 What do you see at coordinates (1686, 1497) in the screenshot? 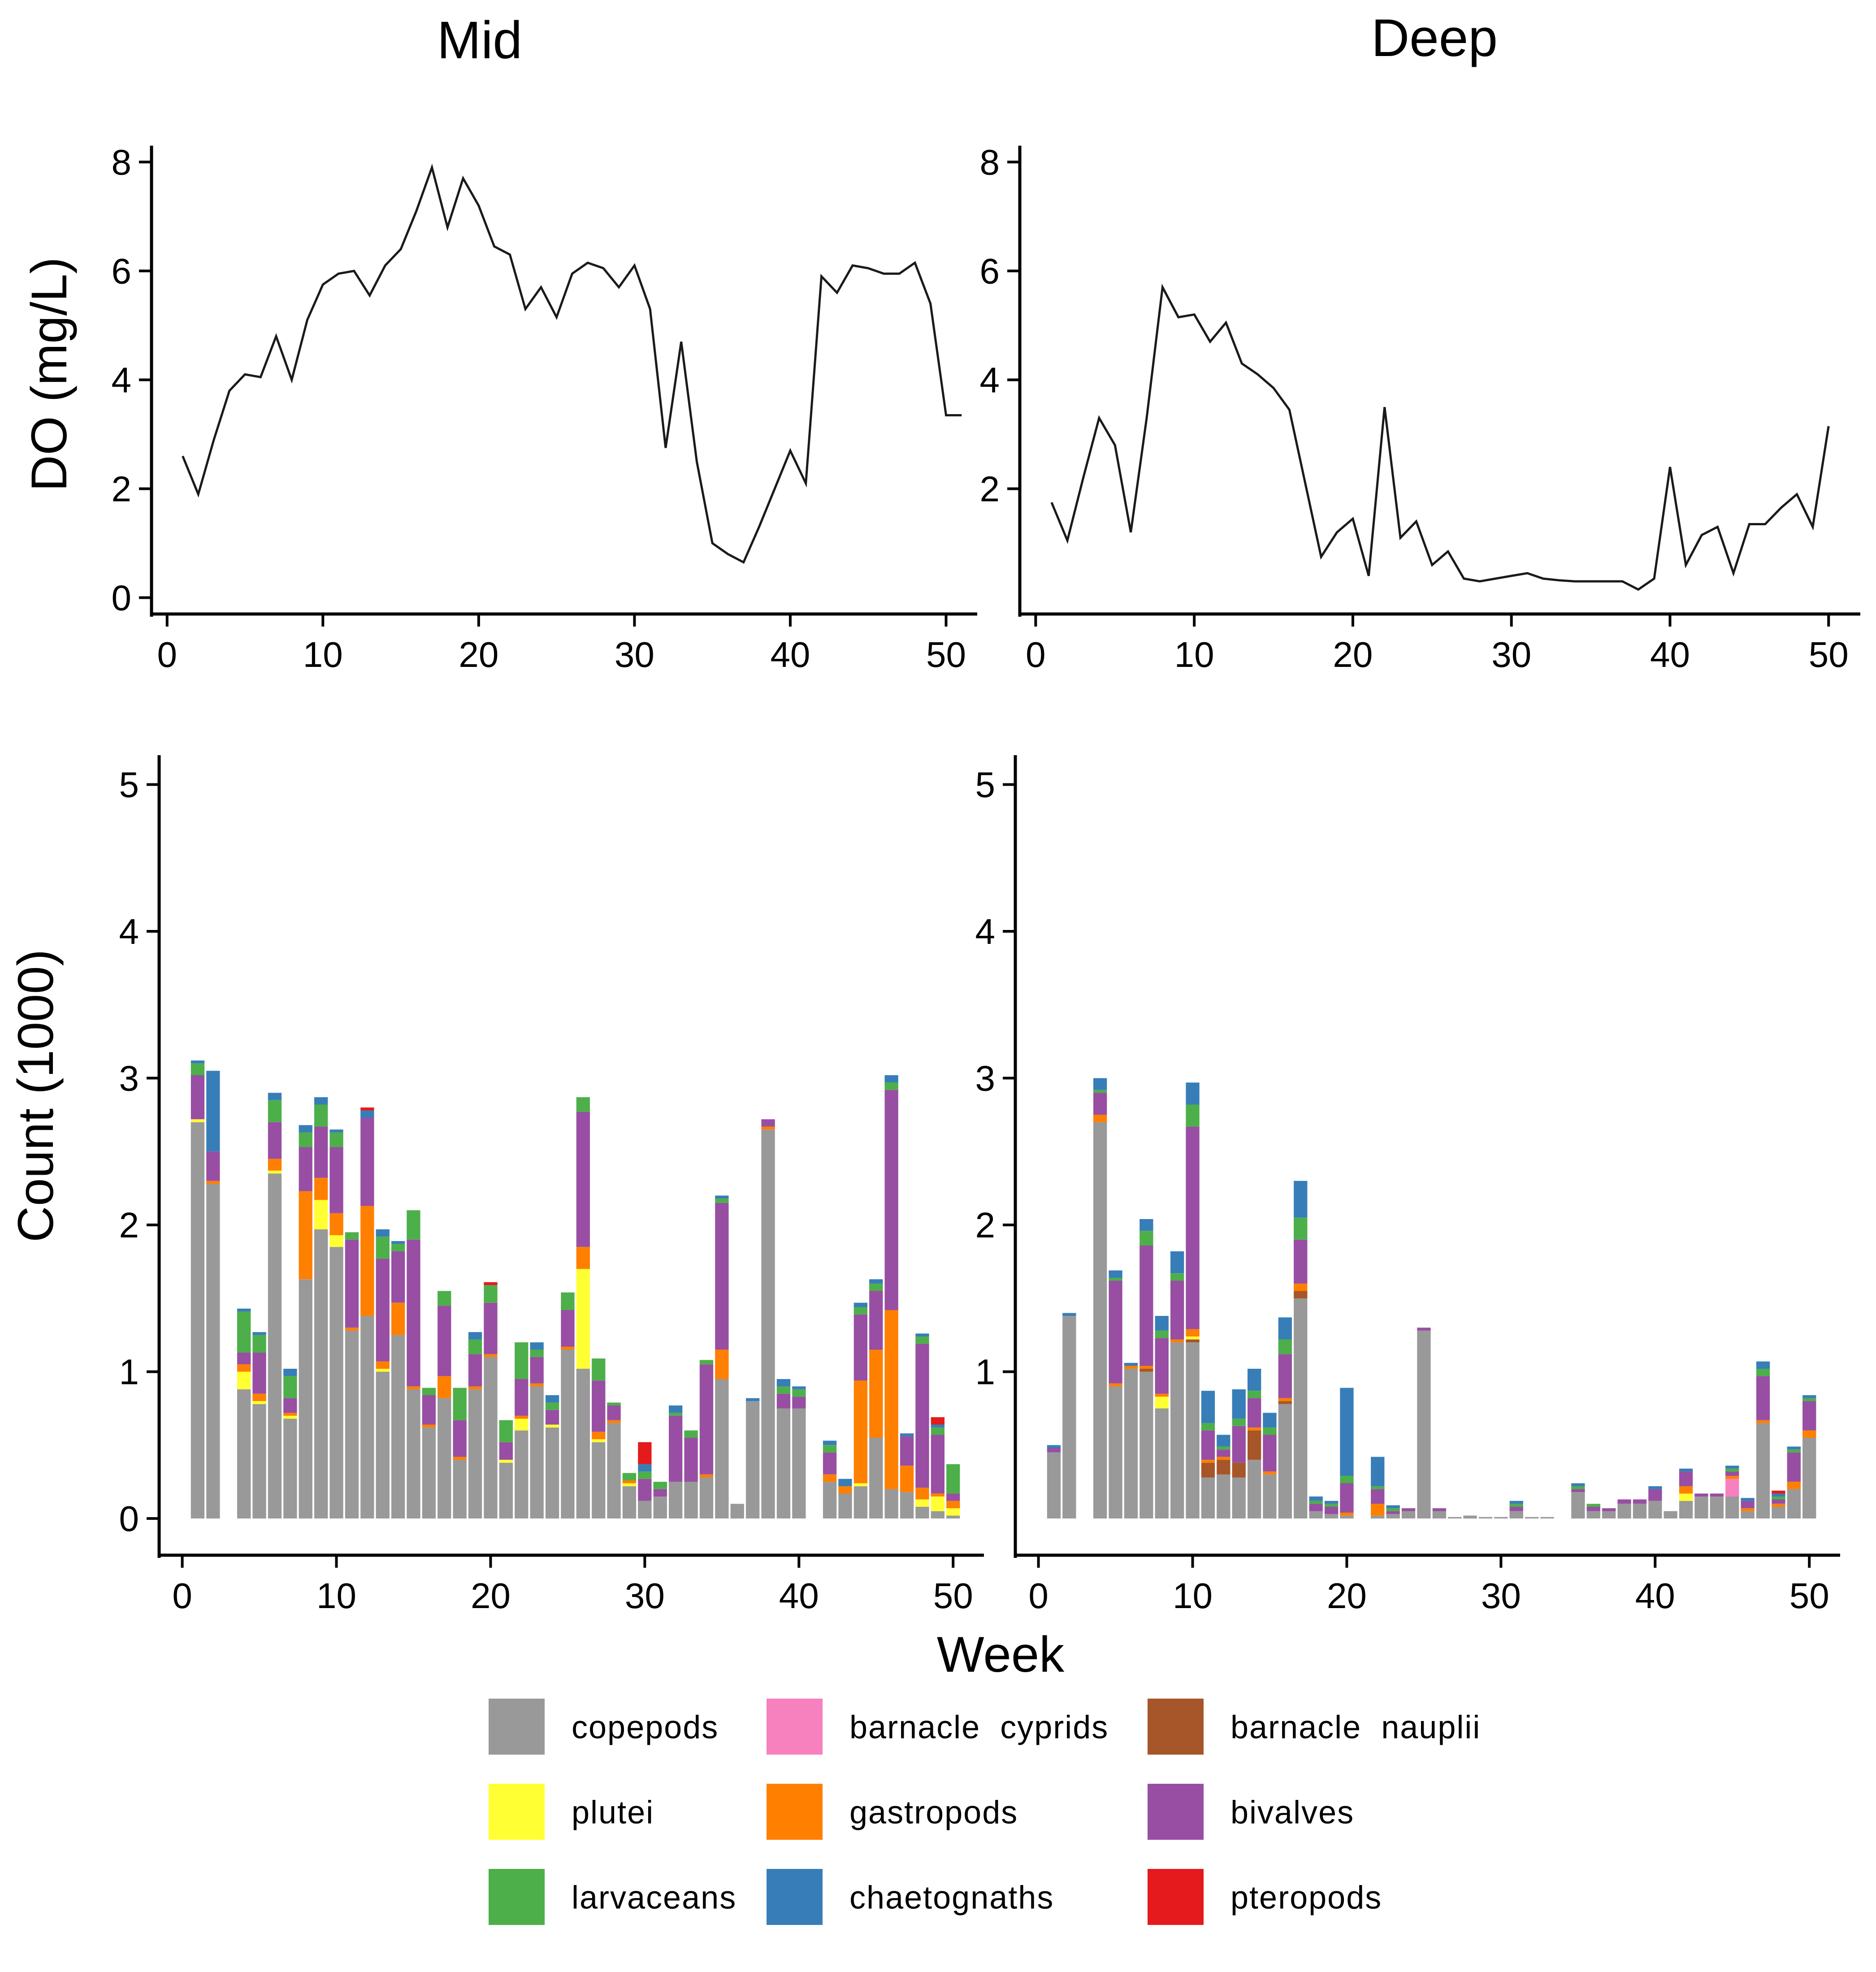
I see `deep-count-bar-segment-plutei` at bounding box center [1686, 1497].